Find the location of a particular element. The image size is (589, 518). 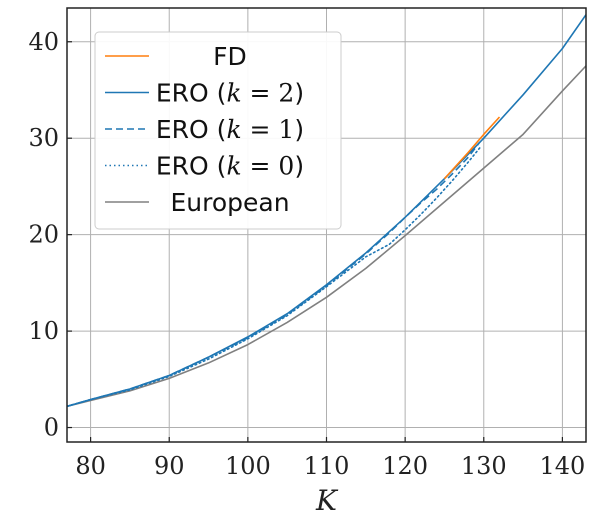

x-tick-label: 130 is located at coordinates (484, 466).